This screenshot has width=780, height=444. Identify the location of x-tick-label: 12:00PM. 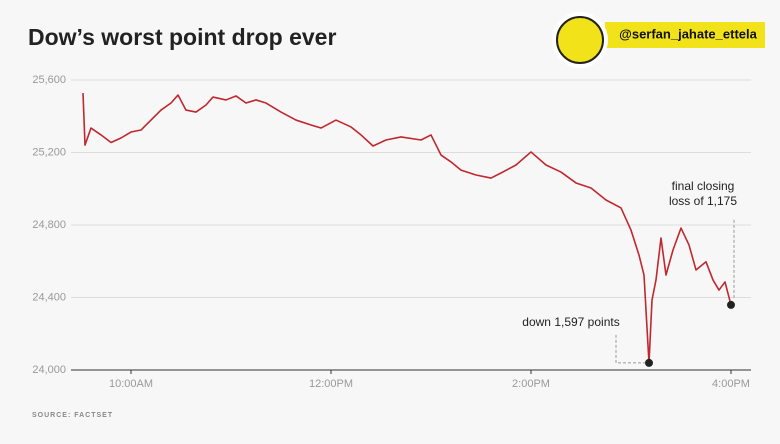
(331, 384).